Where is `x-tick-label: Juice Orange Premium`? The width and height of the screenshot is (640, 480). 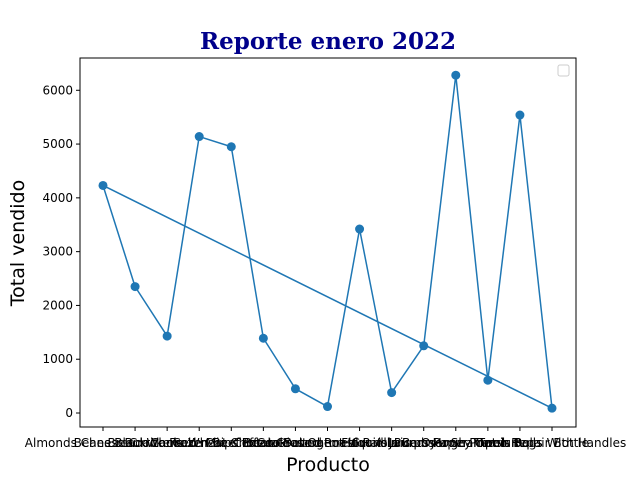
x-tick-label: Juice Orange Premium is located at coordinates (455, 443).